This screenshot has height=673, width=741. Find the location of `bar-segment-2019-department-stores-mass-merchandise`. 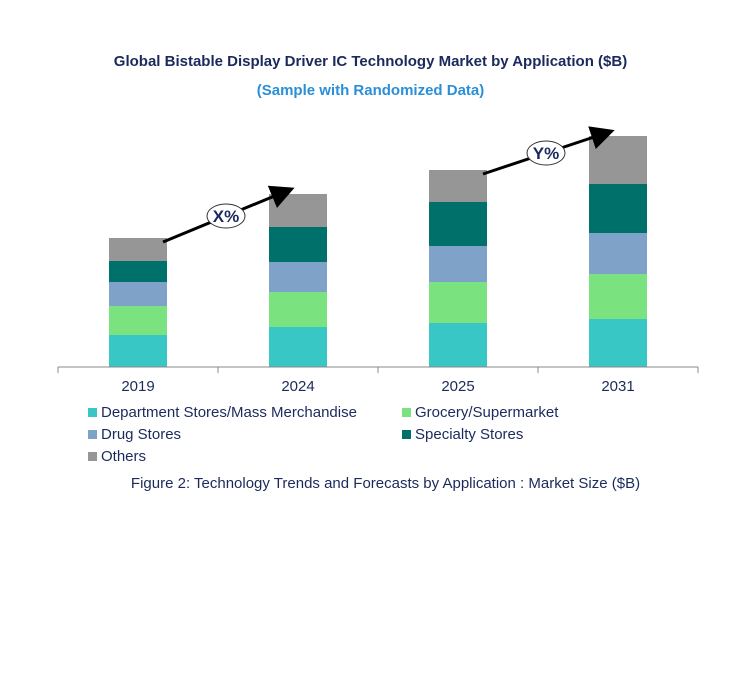

bar-segment-2019-department-stores-mass-merchandise is located at coordinates (138, 351).